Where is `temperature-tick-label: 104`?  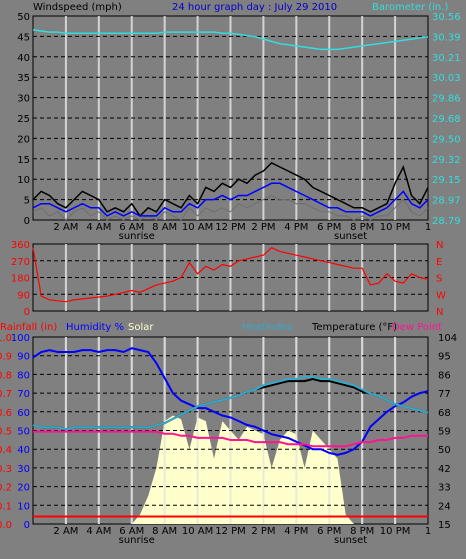
temperature-tick-label: 104 is located at coordinates (447, 338).